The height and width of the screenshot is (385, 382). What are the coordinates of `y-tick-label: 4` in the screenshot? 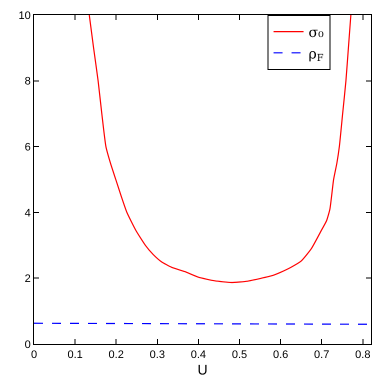 It's located at (27, 213).